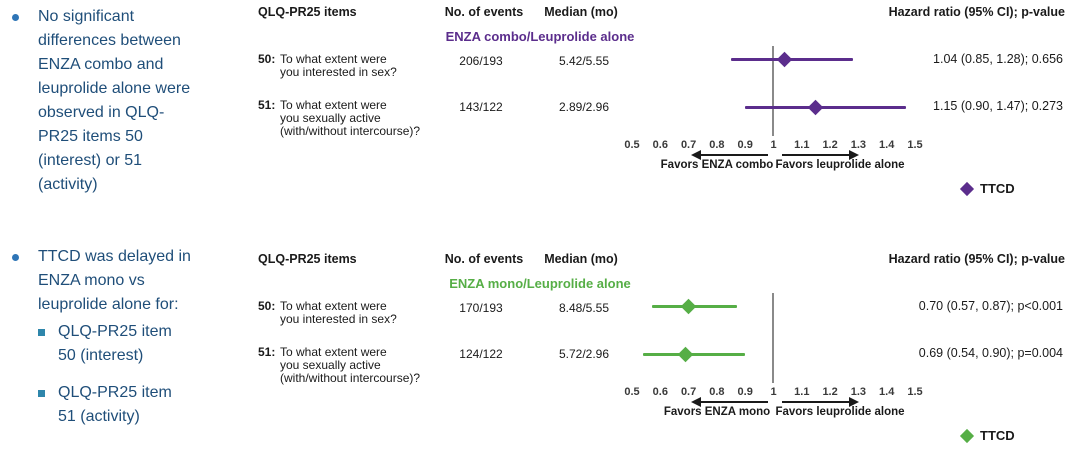 This screenshot has width=1080, height=452. What do you see at coordinates (717, 165) in the screenshot?
I see `favors-left-label: Favors ENZA combo` at bounding box center [717, 165].